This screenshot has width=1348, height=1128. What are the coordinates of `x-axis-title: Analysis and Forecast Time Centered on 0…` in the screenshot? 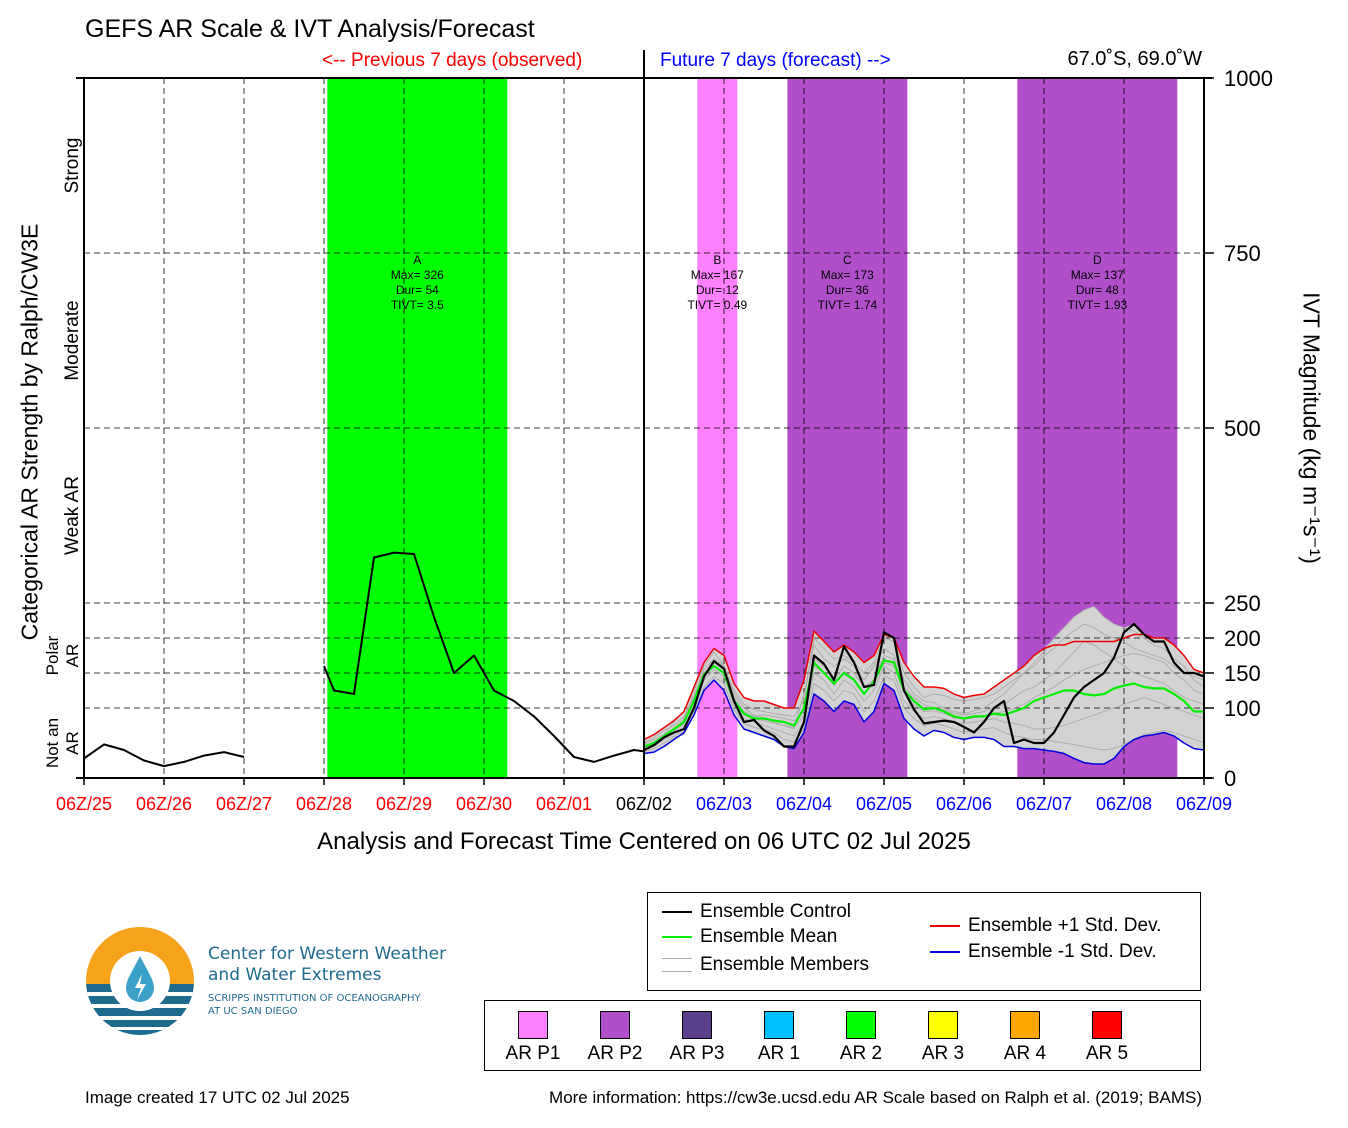 It's located at (644, 841).